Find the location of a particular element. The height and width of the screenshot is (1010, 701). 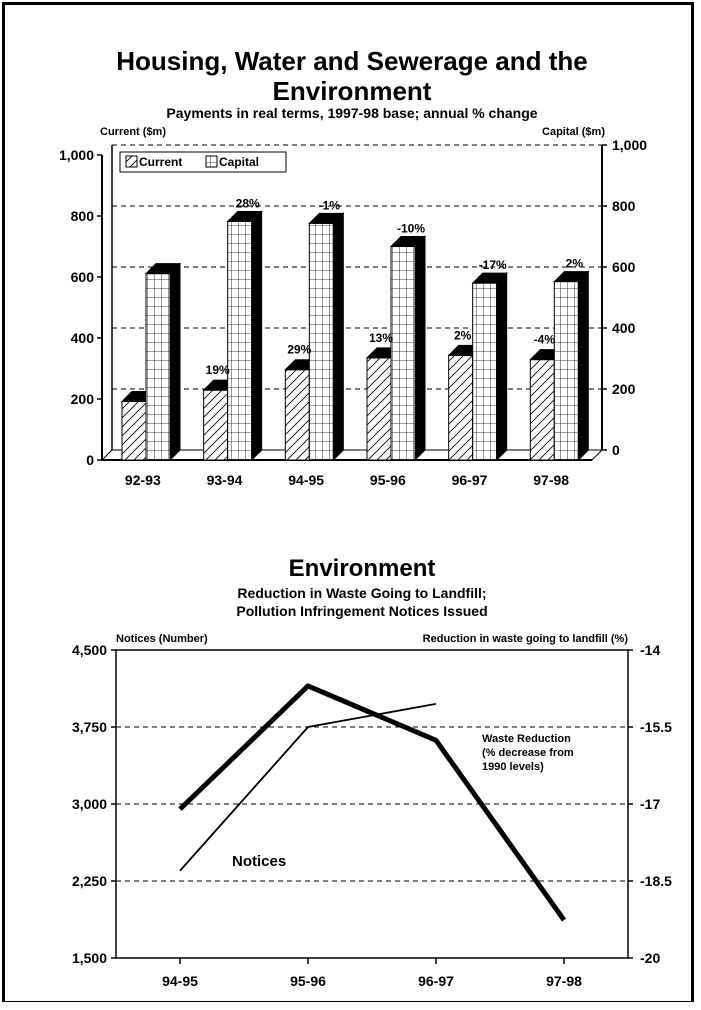

waste-reduction-line is located at coordinates (308, 787).